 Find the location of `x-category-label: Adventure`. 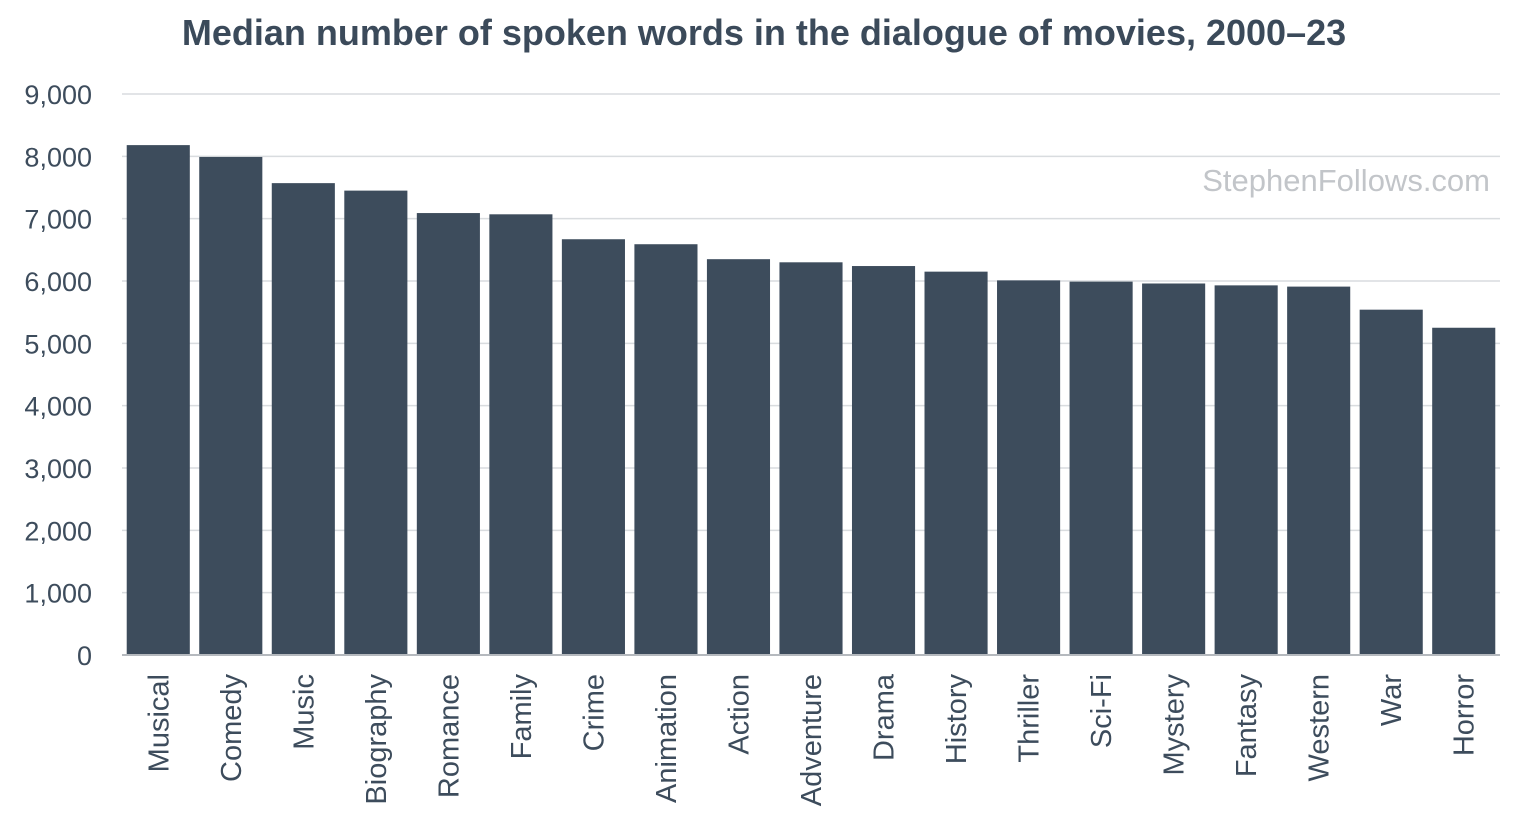

x-category-label: Adventure is located at coordinates (812, 740).